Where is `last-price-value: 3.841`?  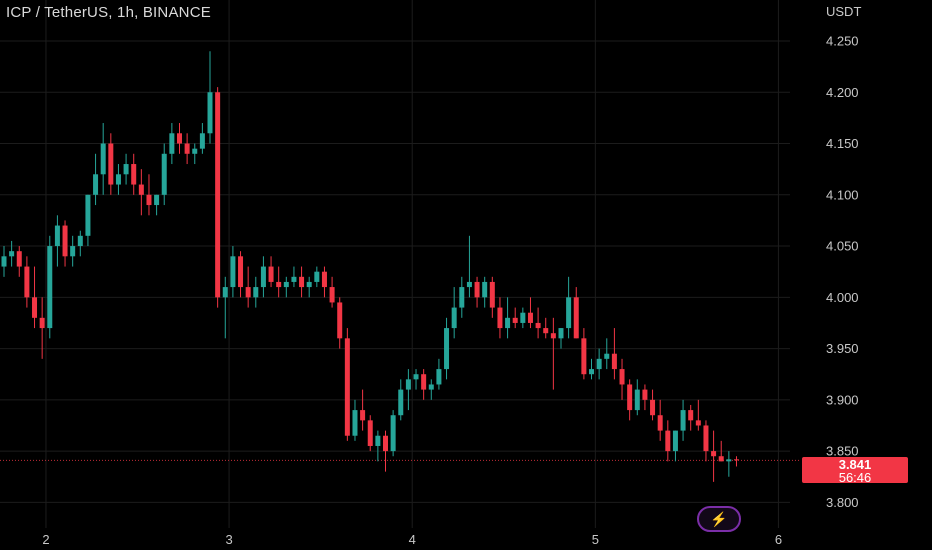 last-price-value: 3.841 is located at coordinates (855, 464).